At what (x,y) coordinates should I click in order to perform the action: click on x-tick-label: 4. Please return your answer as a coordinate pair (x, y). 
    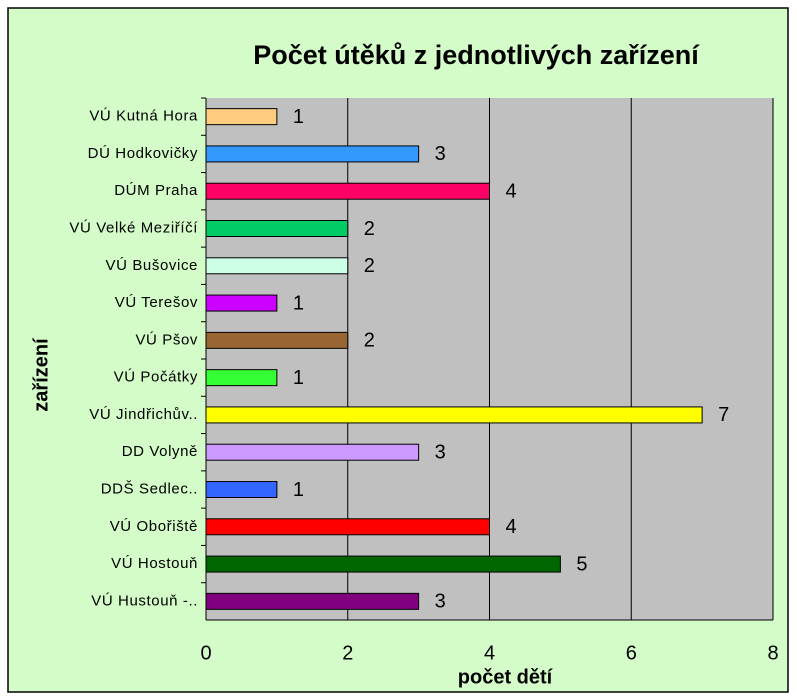
    Looking at the image, I should click on (489, 653).